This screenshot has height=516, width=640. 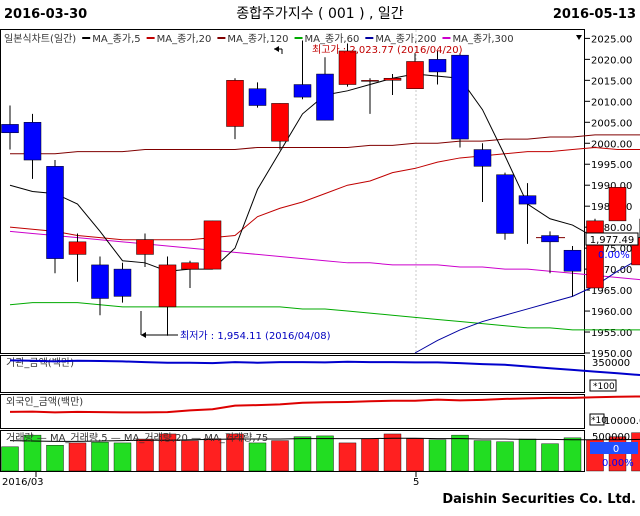 I want to click on volume-value: 0, so click(x=616, y=449).